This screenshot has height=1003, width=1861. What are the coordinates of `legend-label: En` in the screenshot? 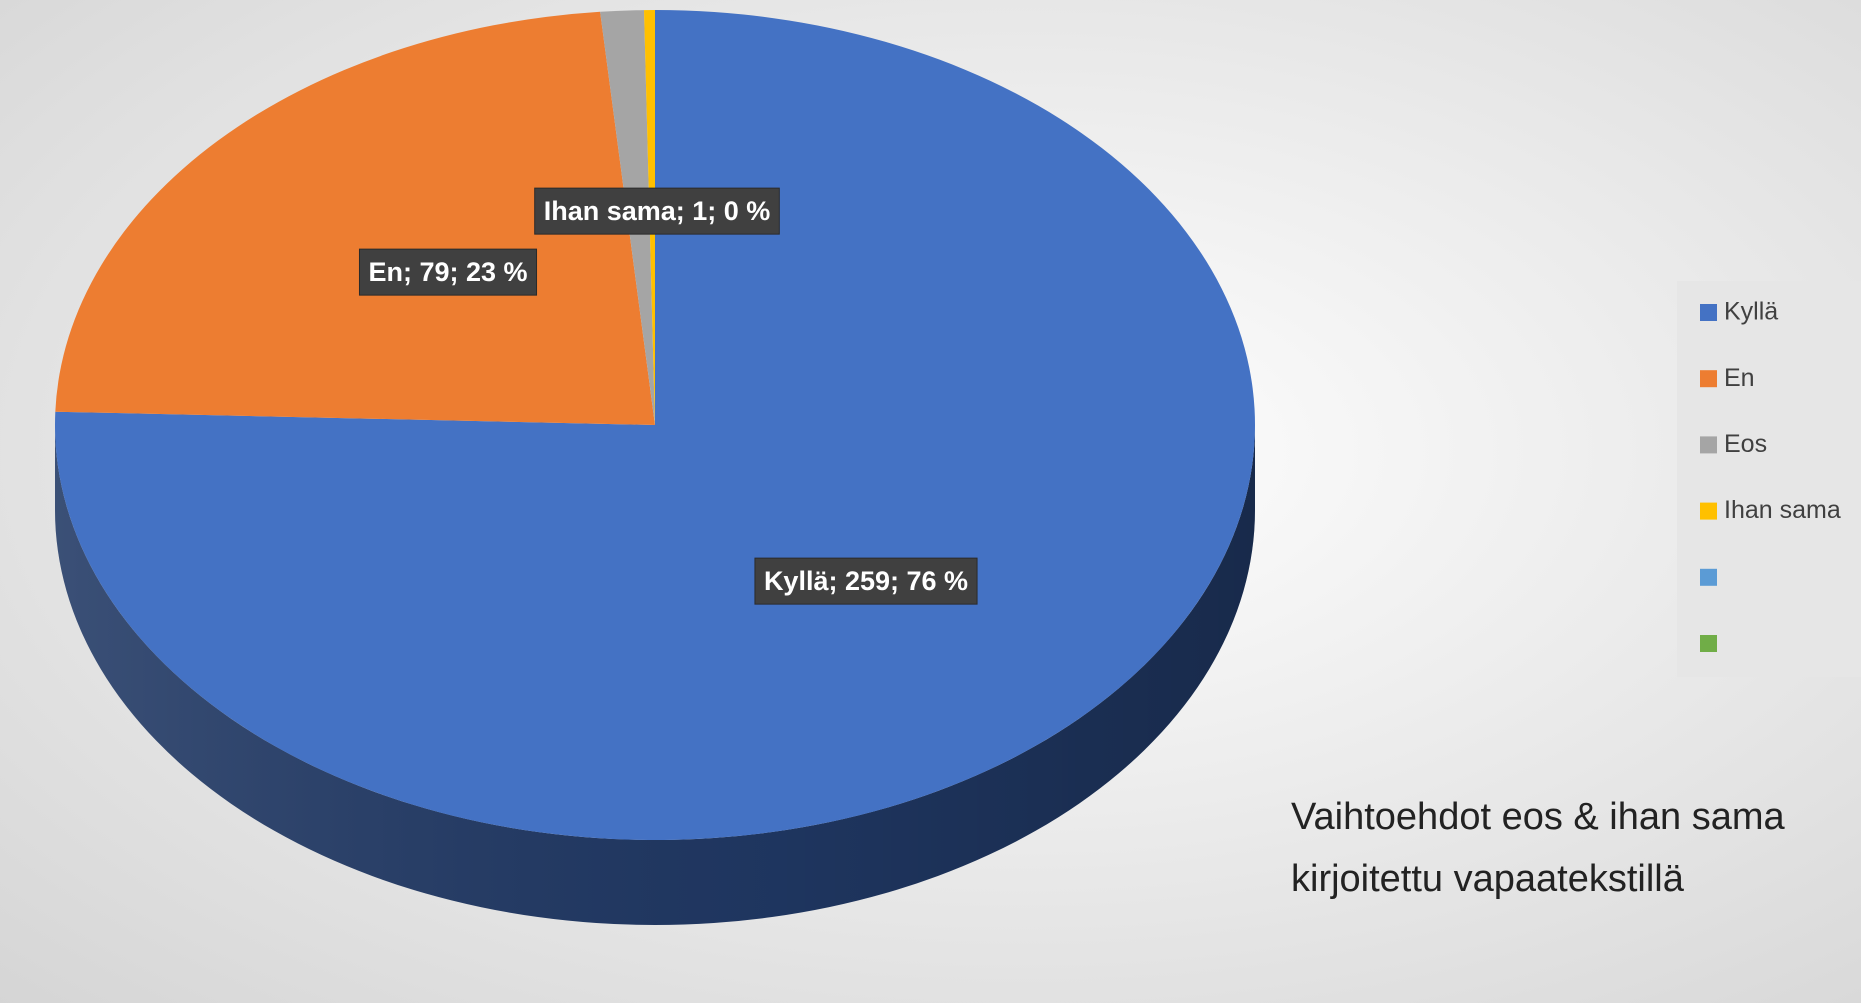 It's located at (1739, 378).